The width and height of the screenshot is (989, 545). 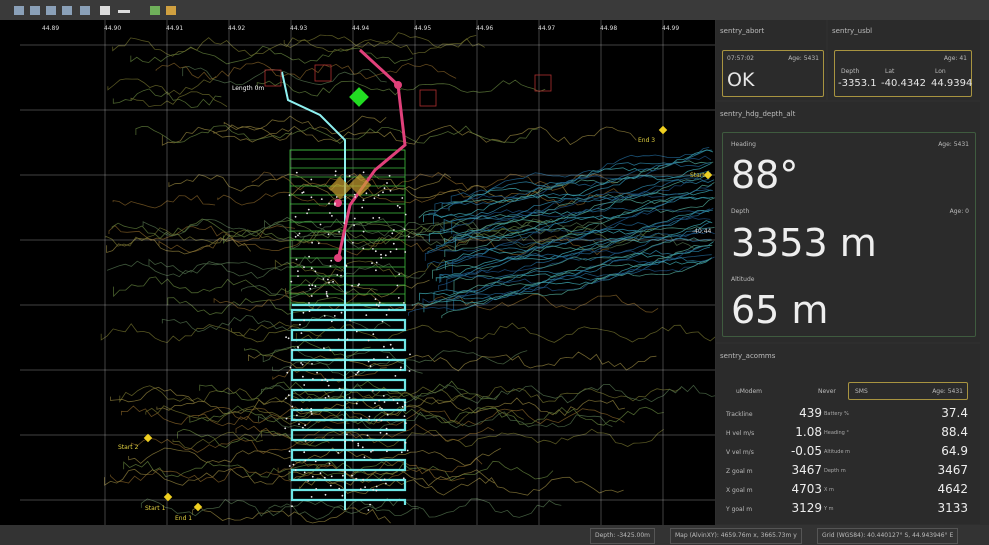 I want to click on abort-panel: sentry_abort 07:57:02 Age: 5431 OK, so click(x=771, y=60).